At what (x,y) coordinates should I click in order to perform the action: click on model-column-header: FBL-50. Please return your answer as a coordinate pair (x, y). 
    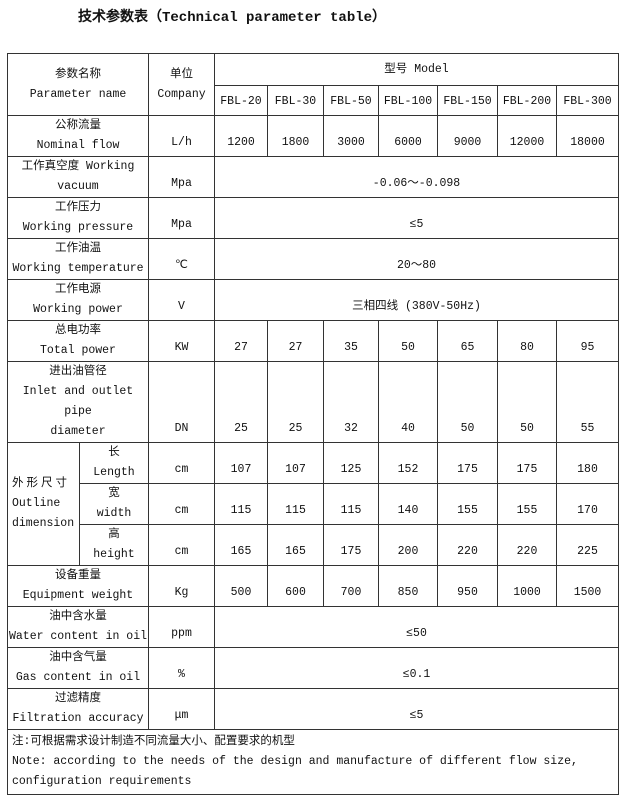
    Looking at the image, I should click on (351, 100).